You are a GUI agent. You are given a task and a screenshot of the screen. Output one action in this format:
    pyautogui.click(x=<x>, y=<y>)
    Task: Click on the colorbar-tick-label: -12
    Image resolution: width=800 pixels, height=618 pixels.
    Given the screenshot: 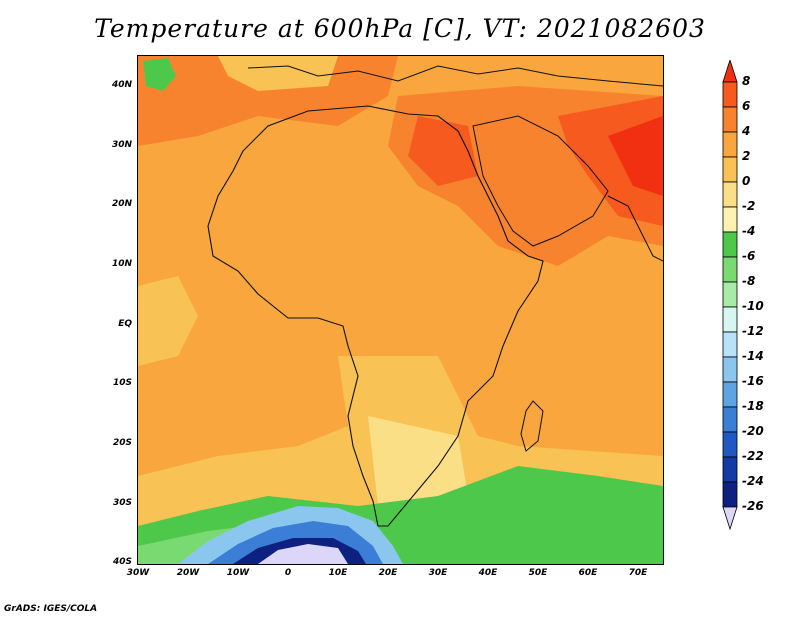 What is the action you would take?
    pyautogui.click(x=753, y=331)
    